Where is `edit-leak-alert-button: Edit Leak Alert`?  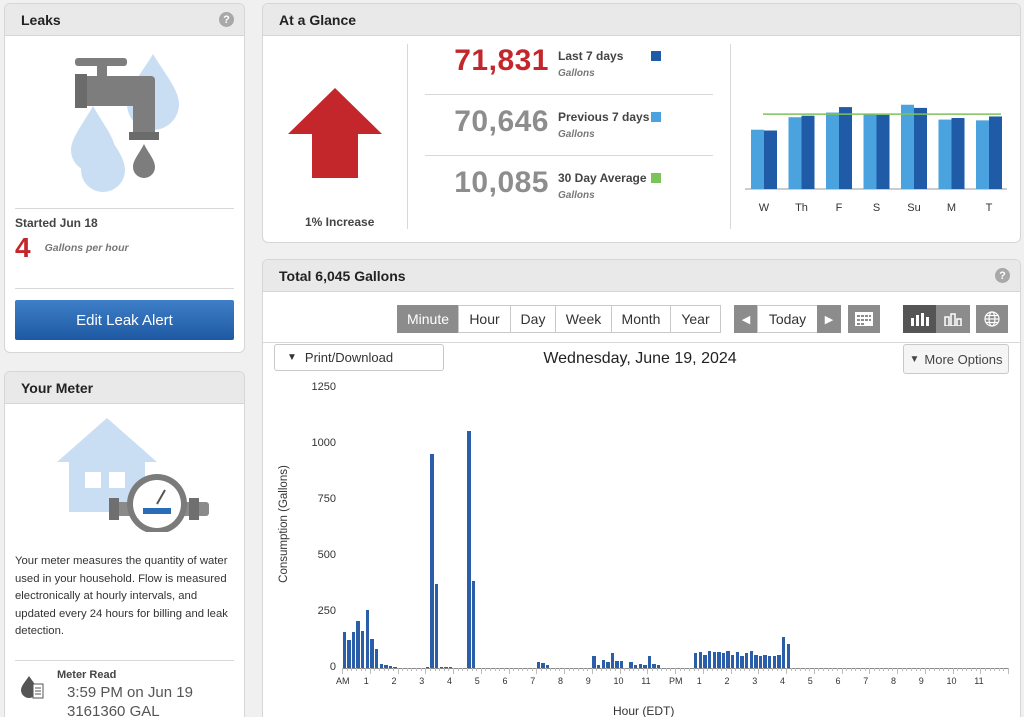
edit-leak-alert-button: Edit Leak Alert is located at coordinates (124, 320).